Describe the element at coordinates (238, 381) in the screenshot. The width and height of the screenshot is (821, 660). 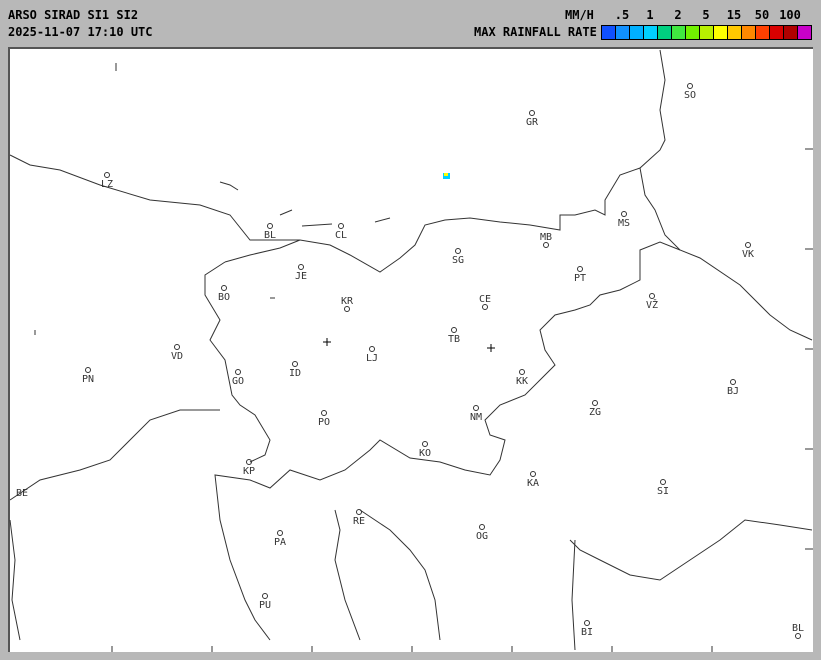
I see `city-label: GO` at that location.